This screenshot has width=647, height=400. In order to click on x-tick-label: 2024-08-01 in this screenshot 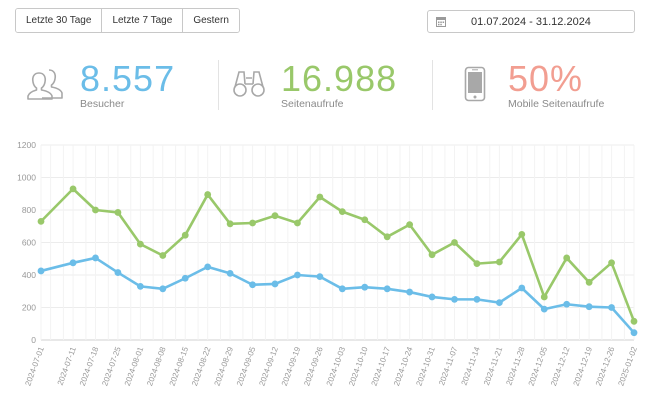, I will do `click(134, 366)`.